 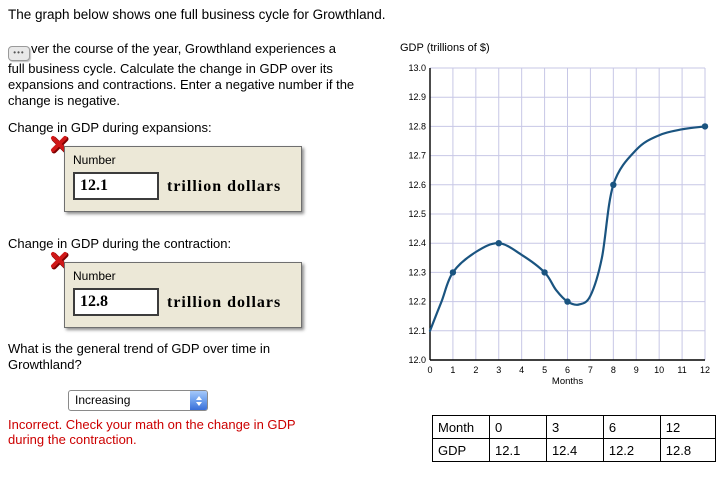 What do you see at coordinates (705, 370) in the screenshot?
I see `svg-text: 12` at bounding box center [705, 370].